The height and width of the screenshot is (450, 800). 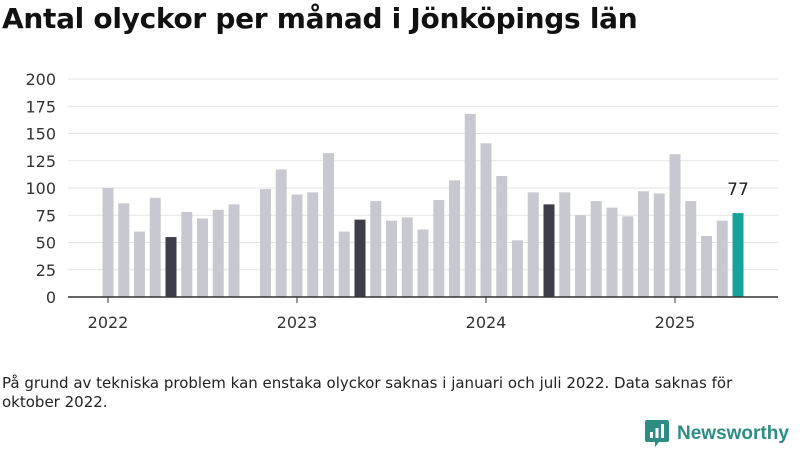 I want to click on data-label-latest: 77, so click(x=738, y=190).